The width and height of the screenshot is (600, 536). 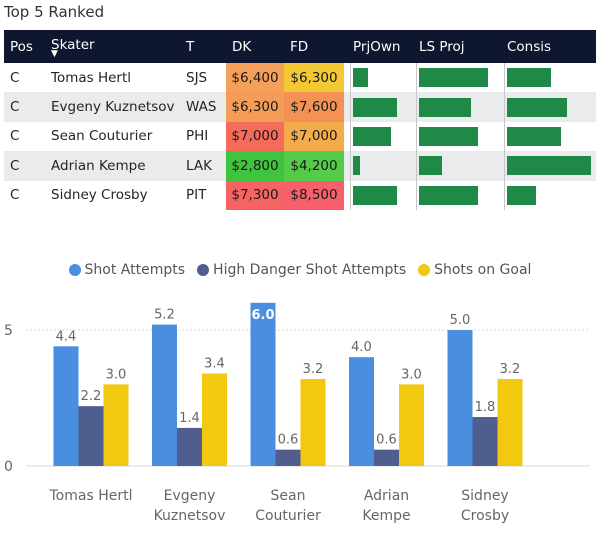 What do you see at coordinates (377, 46) in the screenshot?
I see `header-prjown: PrjOwn` at bounding box center [377, 46].